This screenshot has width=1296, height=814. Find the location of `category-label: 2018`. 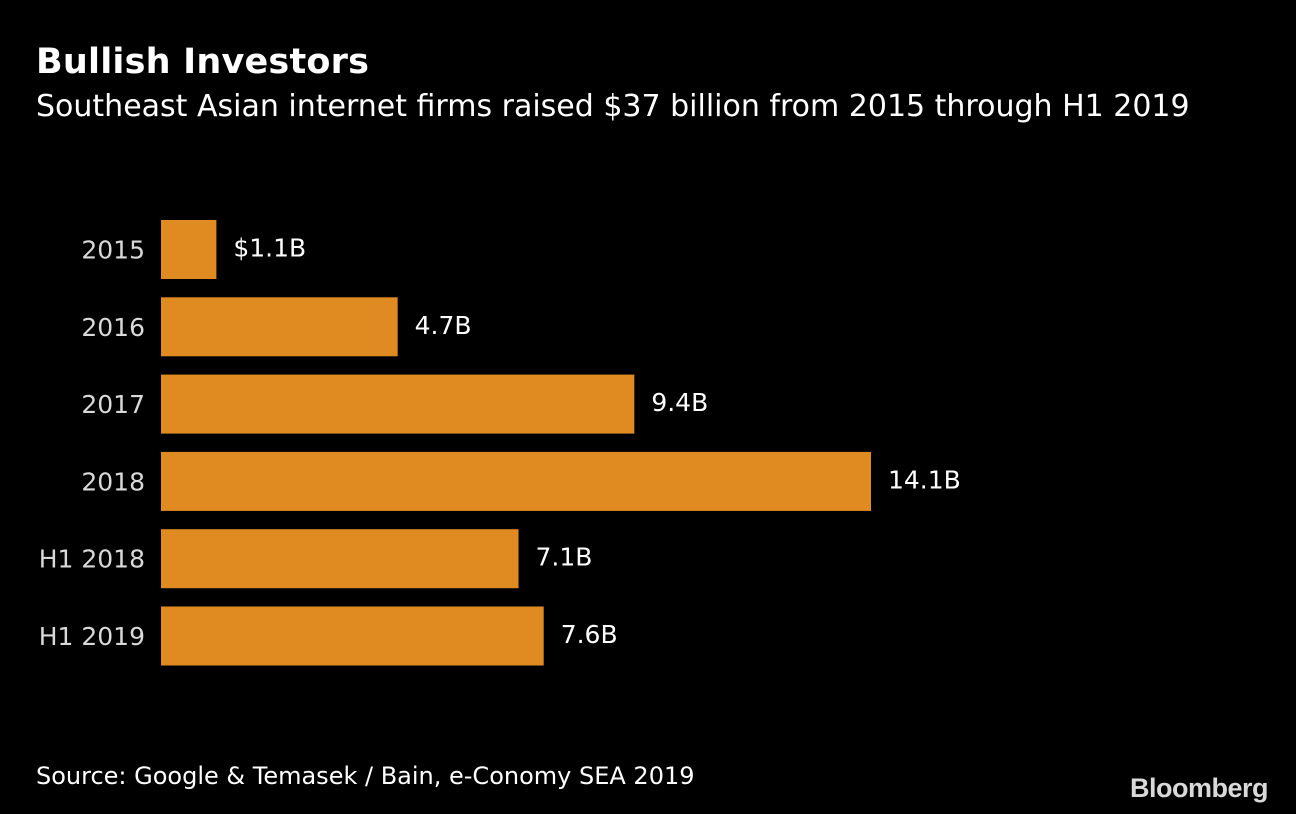

category-label: 2018 is located at coordinates (113, 481).